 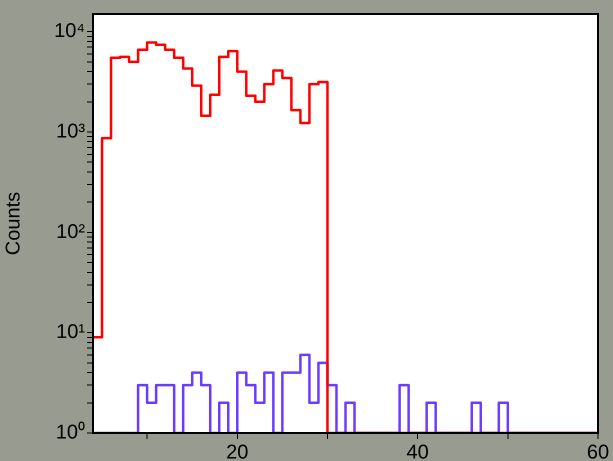 I want to click on y-tick-label: 10², so click(x=71, y=231).